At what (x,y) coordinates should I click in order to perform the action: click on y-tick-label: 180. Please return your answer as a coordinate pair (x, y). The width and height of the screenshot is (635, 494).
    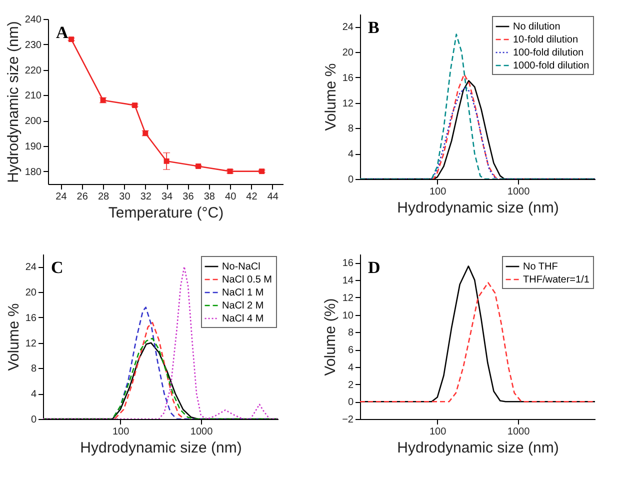
    Looking at the image, I should click on (33, 172).